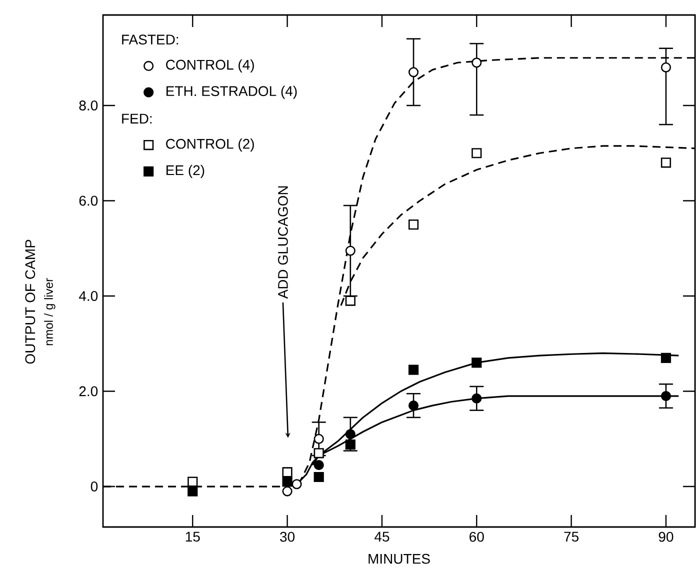  Describe the element at coordinates (210, 65) in the screenshot. I see `legend-label: CONTROL (4)` at that location.